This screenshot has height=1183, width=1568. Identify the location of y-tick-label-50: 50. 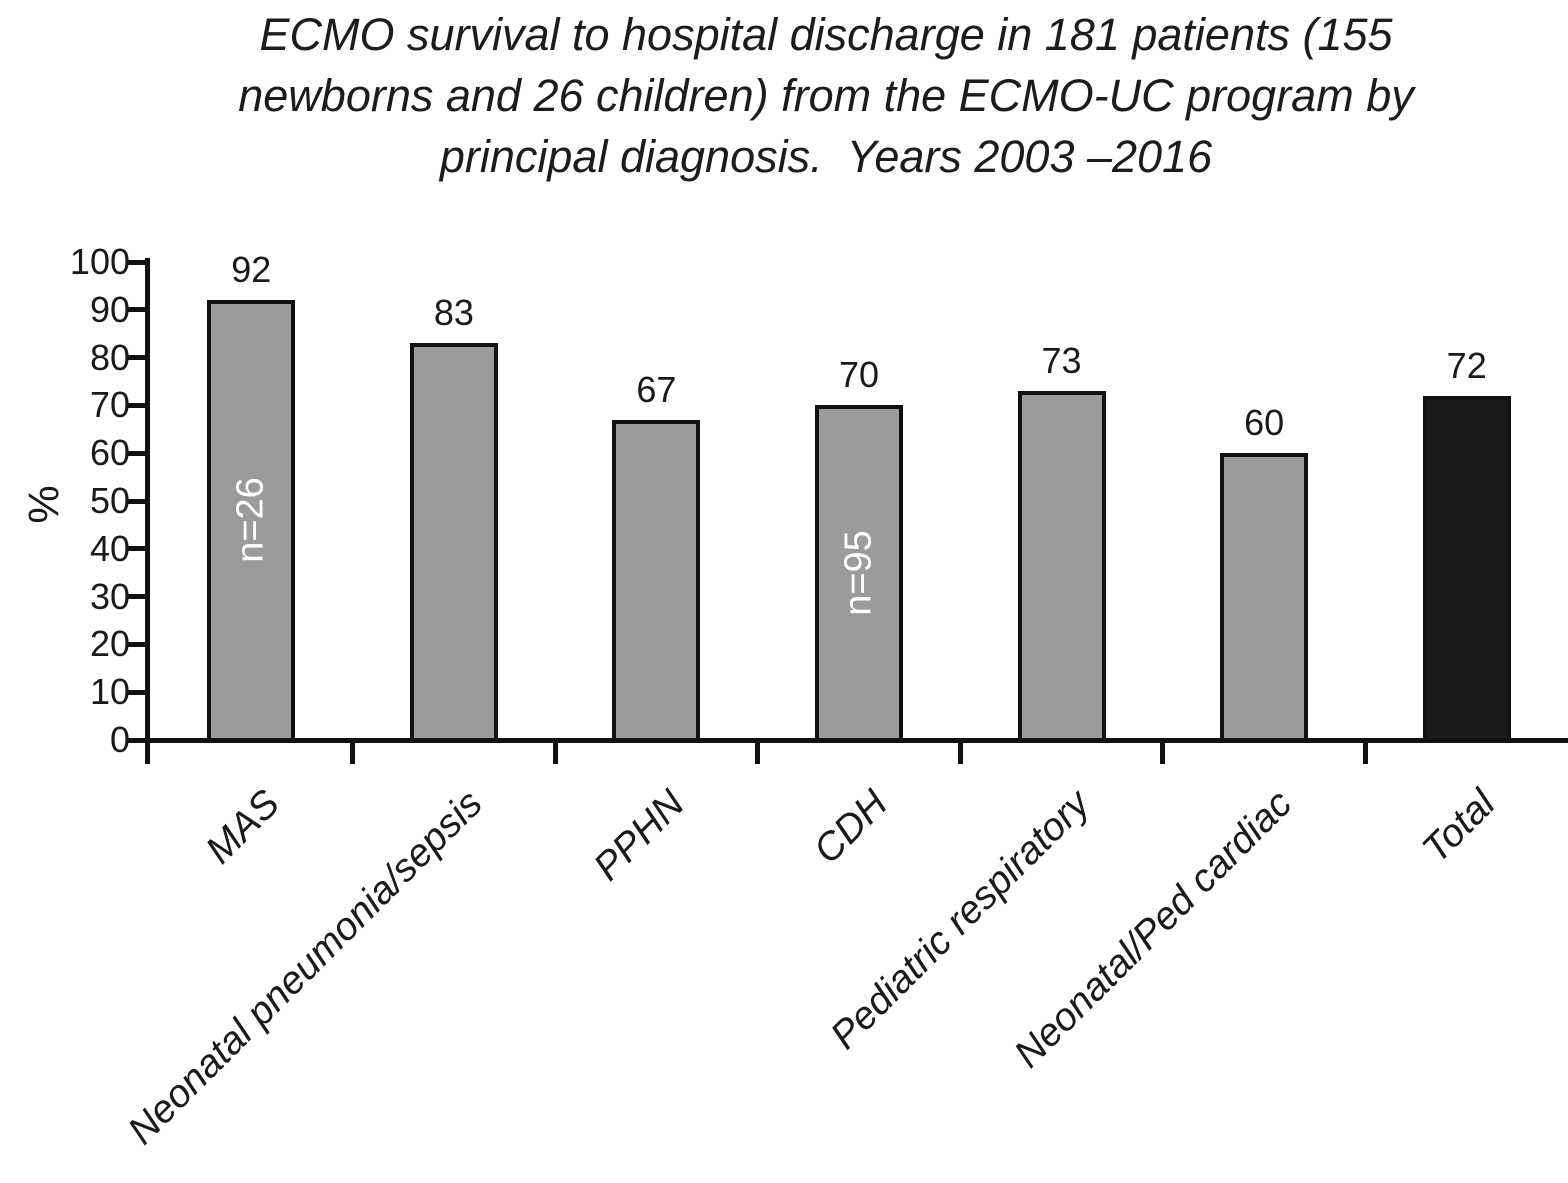
(109, 500).